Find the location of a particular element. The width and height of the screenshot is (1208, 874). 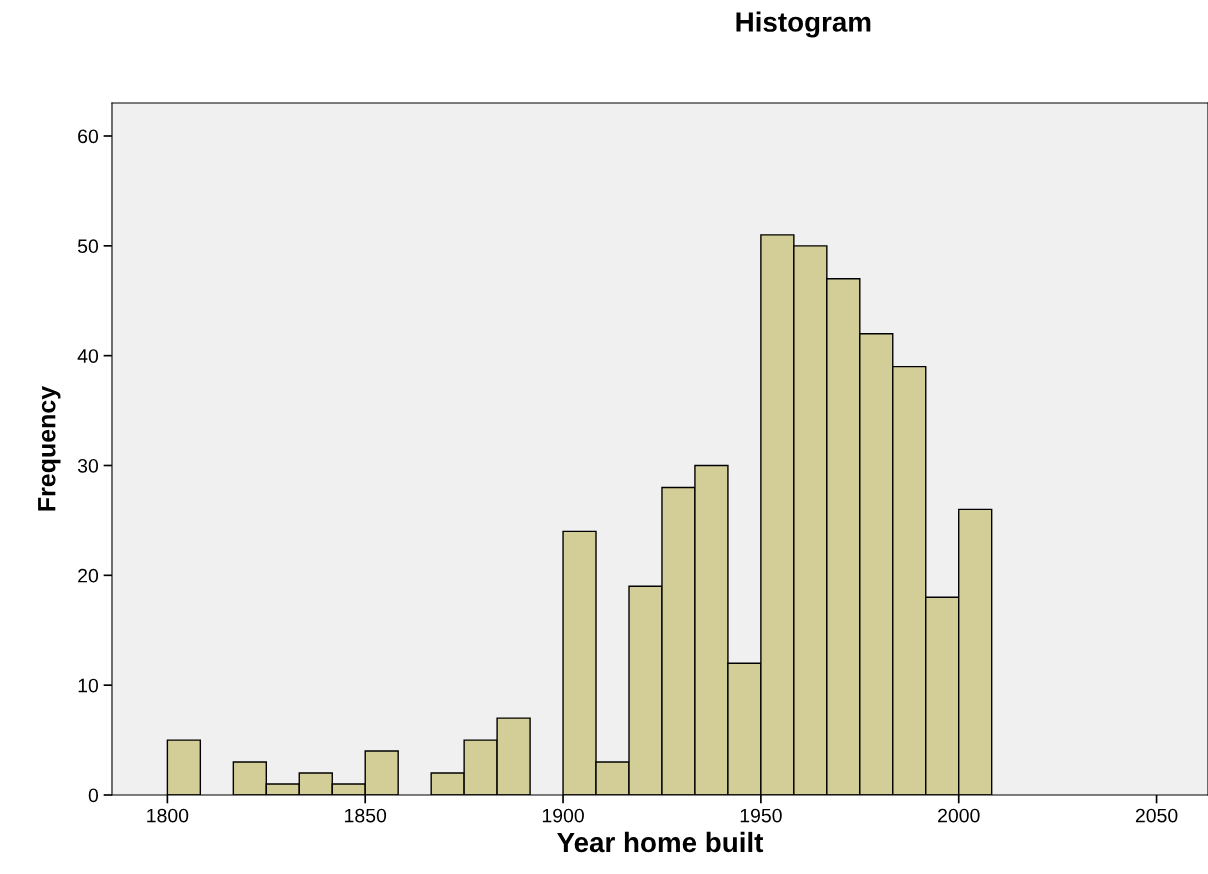

x-tick-label: 1800 is located at coordinates (168, 815).